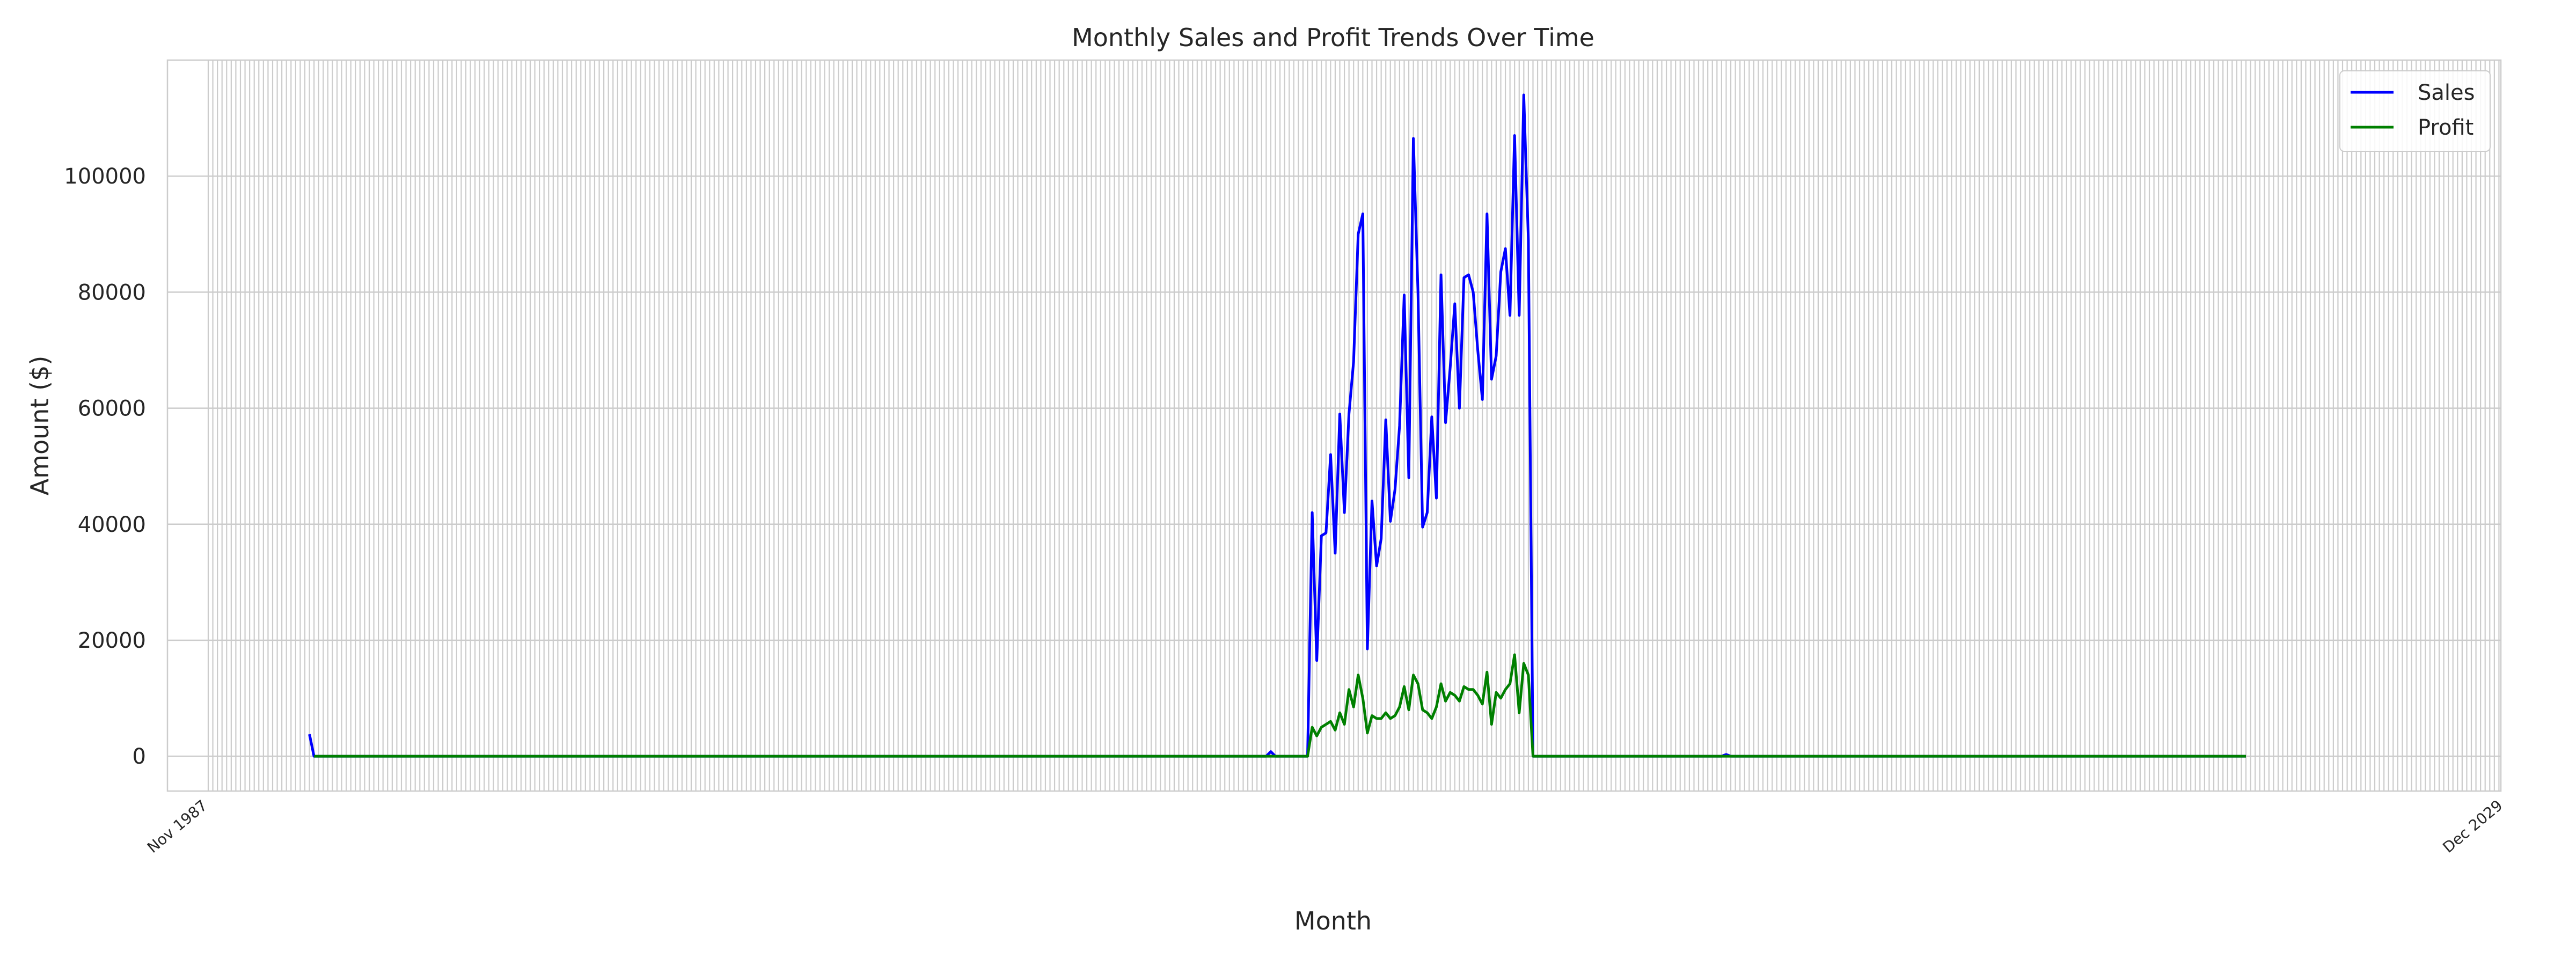  What do you see at coordinates (2445, 127) in the screenshot?
I see `legend-profit-label: Profit` at bounding box center [2445, 127].